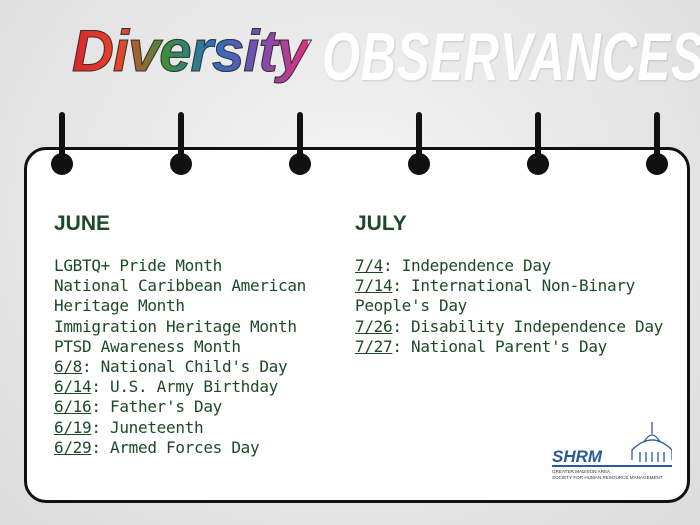 Image resolution: width=700 pixels, height=525 pixels. Describe the element at coordinates (577, 456) in the screenshot. I see `logo-name: SHRM` at that location.